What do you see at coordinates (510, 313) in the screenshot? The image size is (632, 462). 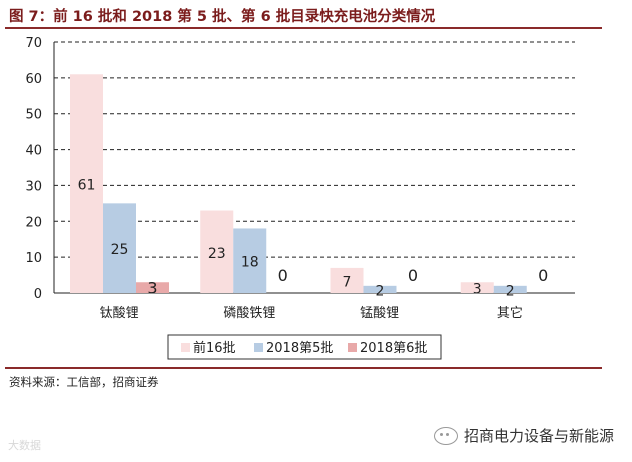 I see `x-tick-label: 其它` at bounding box center [510, 313].